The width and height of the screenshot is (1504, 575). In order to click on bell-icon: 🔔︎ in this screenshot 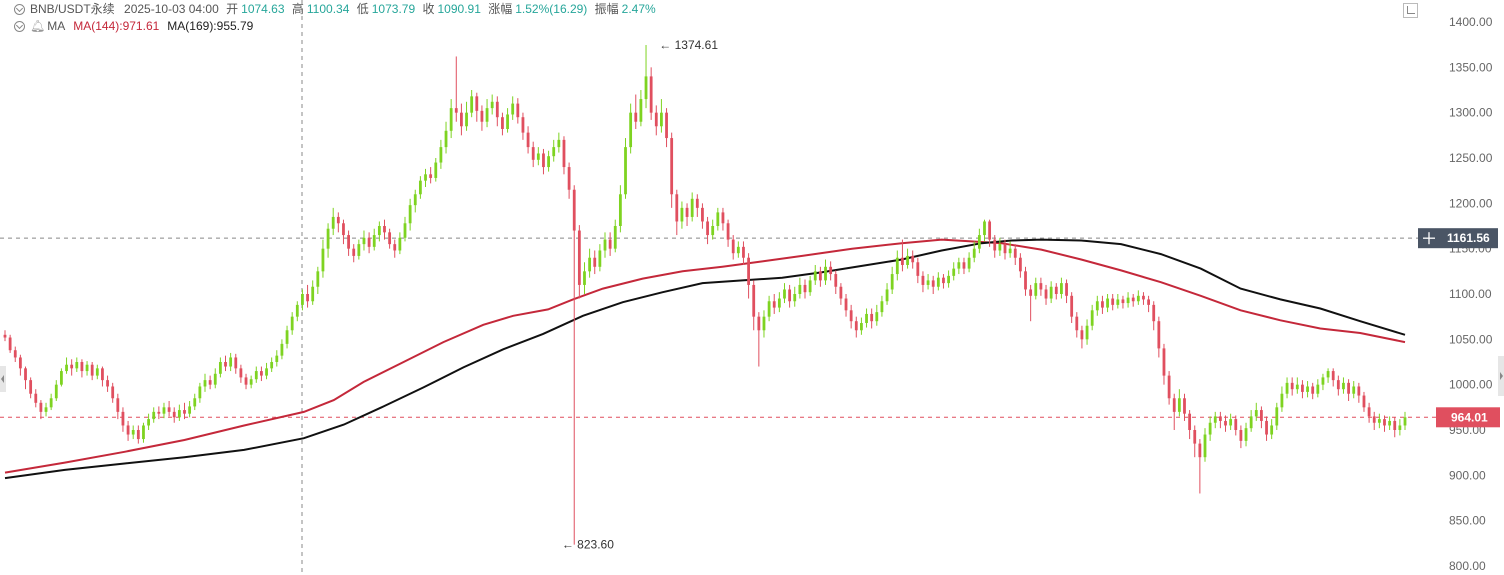, I will do `click(38, 26)`.